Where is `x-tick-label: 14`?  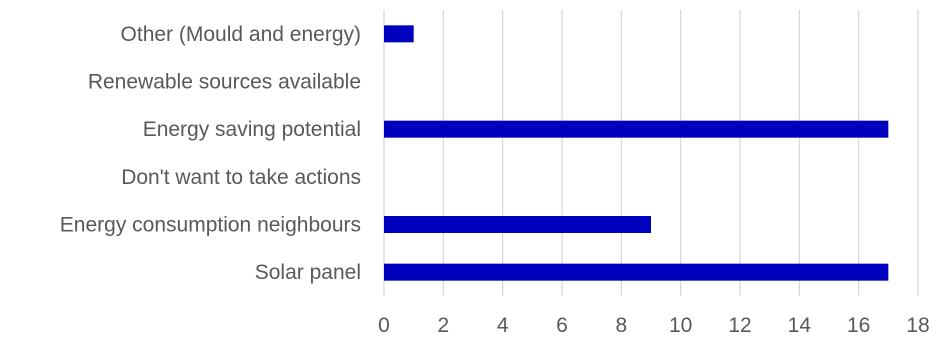
x-tick-label: 14 is located at coordinates (800, 325).